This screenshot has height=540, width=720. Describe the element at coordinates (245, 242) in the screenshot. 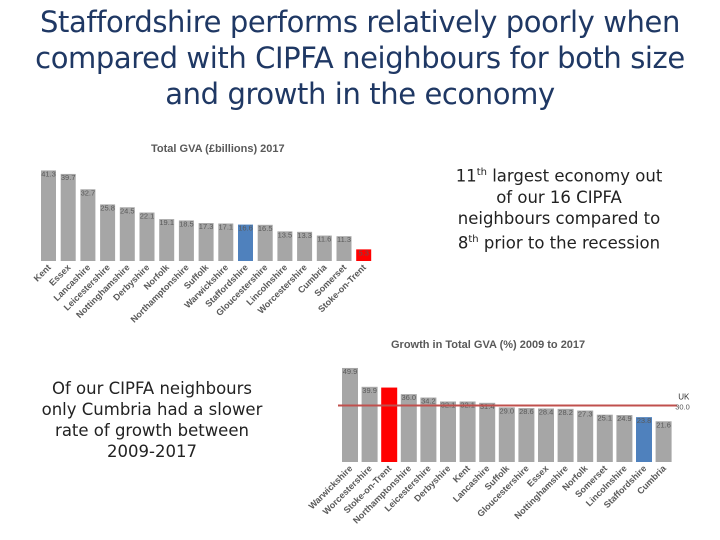

I see `gva-bar-staffordshire` at that location.